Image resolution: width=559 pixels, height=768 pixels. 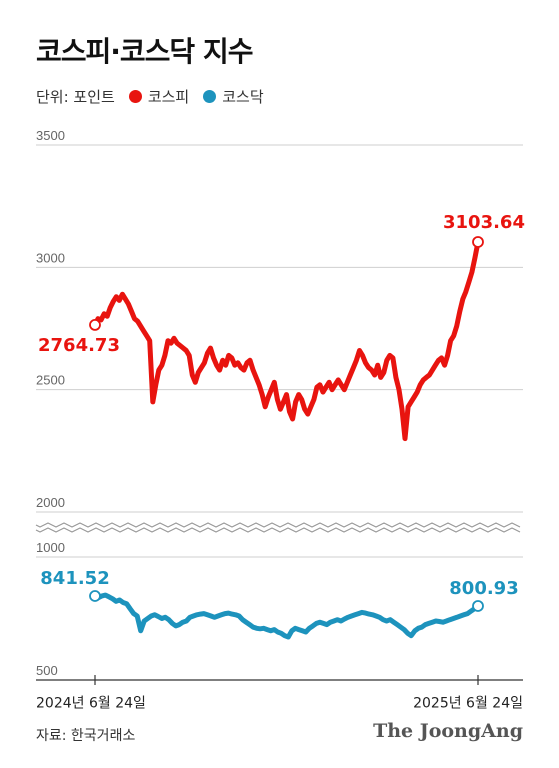 I want to click on x-tick-label-end: 2025년 6월 24일, so click(x=468, y=704).